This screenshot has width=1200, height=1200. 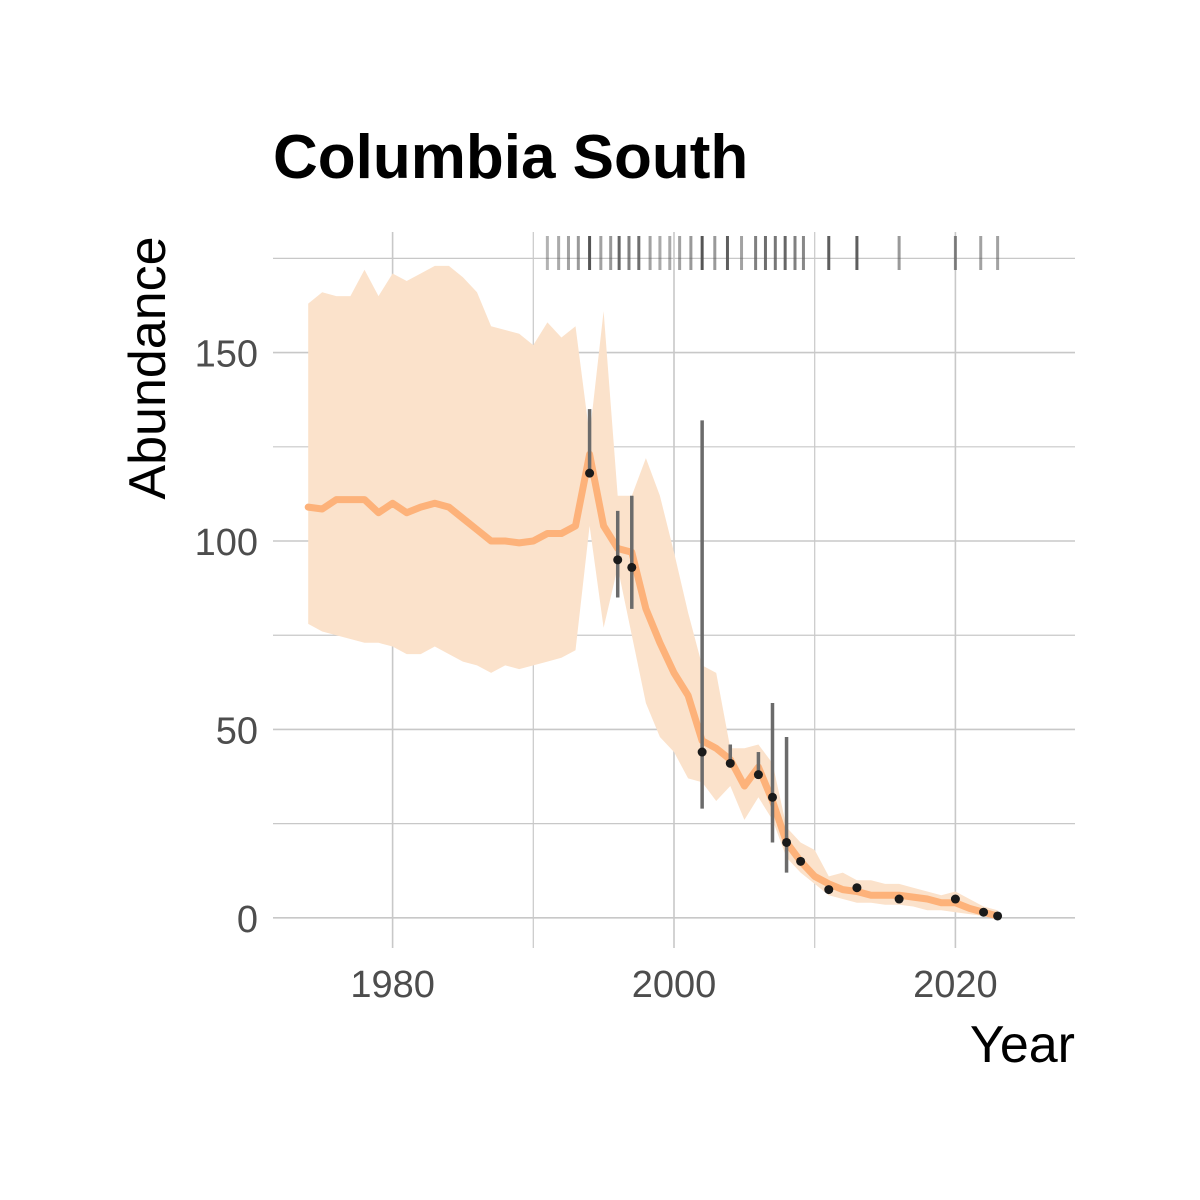 What do you see at coordinates (510, 157) in the screenshot?
I see `chart-title: Columbia South` at bounding box center [510, 157].